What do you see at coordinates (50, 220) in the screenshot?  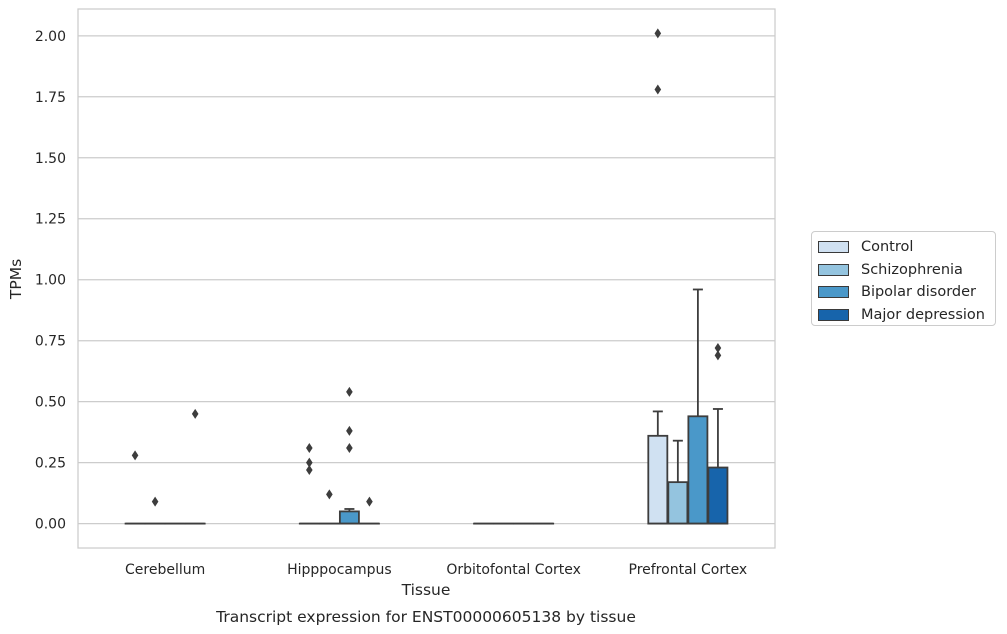 I see `y-tick-label: 1.25` at bounding box center [50, 220].